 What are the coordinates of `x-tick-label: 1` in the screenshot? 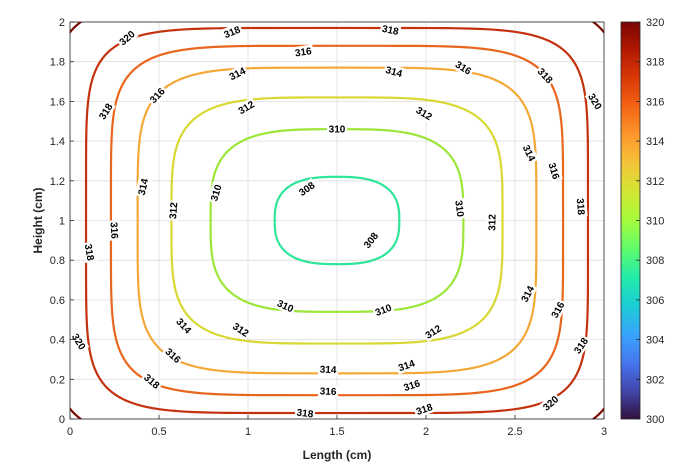 It's located at (248, 432).